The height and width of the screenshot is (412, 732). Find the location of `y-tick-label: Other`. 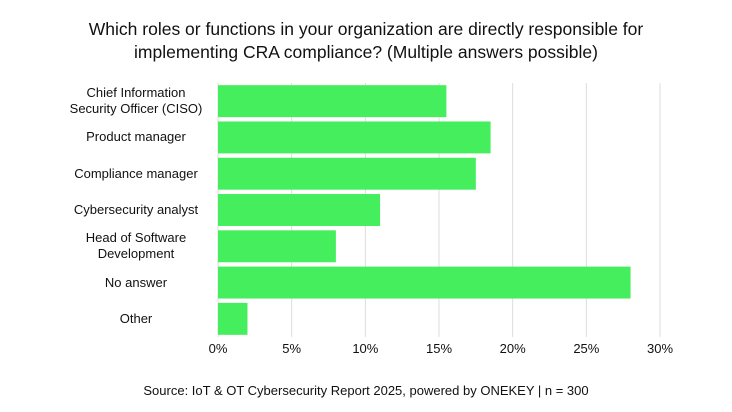

y-tick-label: Other is located at coordinates (136, 318).